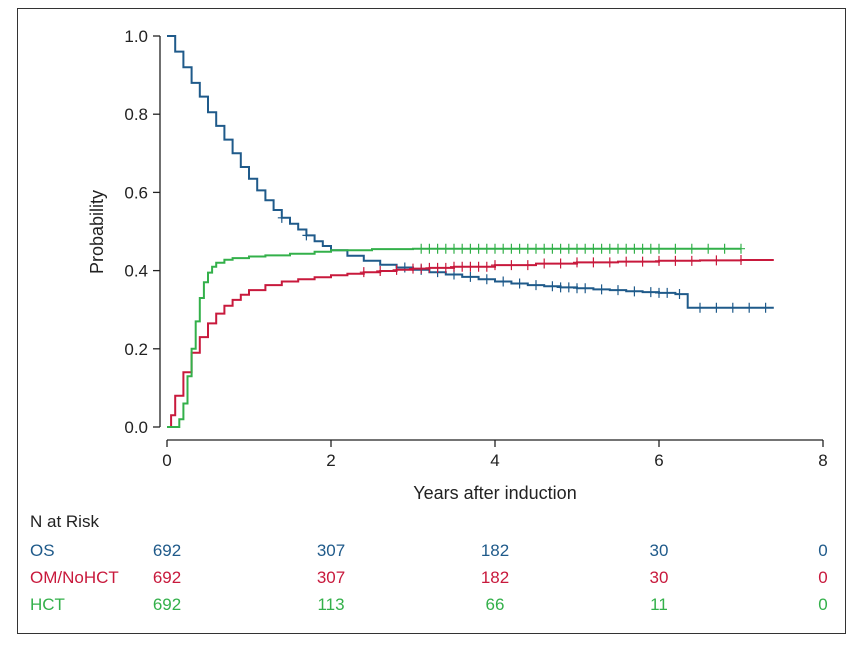 The height and width of the screenshot is (657, 866). Describe the element at coordinates (97, 232) in the screenshot. I see `y-axis-label: Probability` at that location.